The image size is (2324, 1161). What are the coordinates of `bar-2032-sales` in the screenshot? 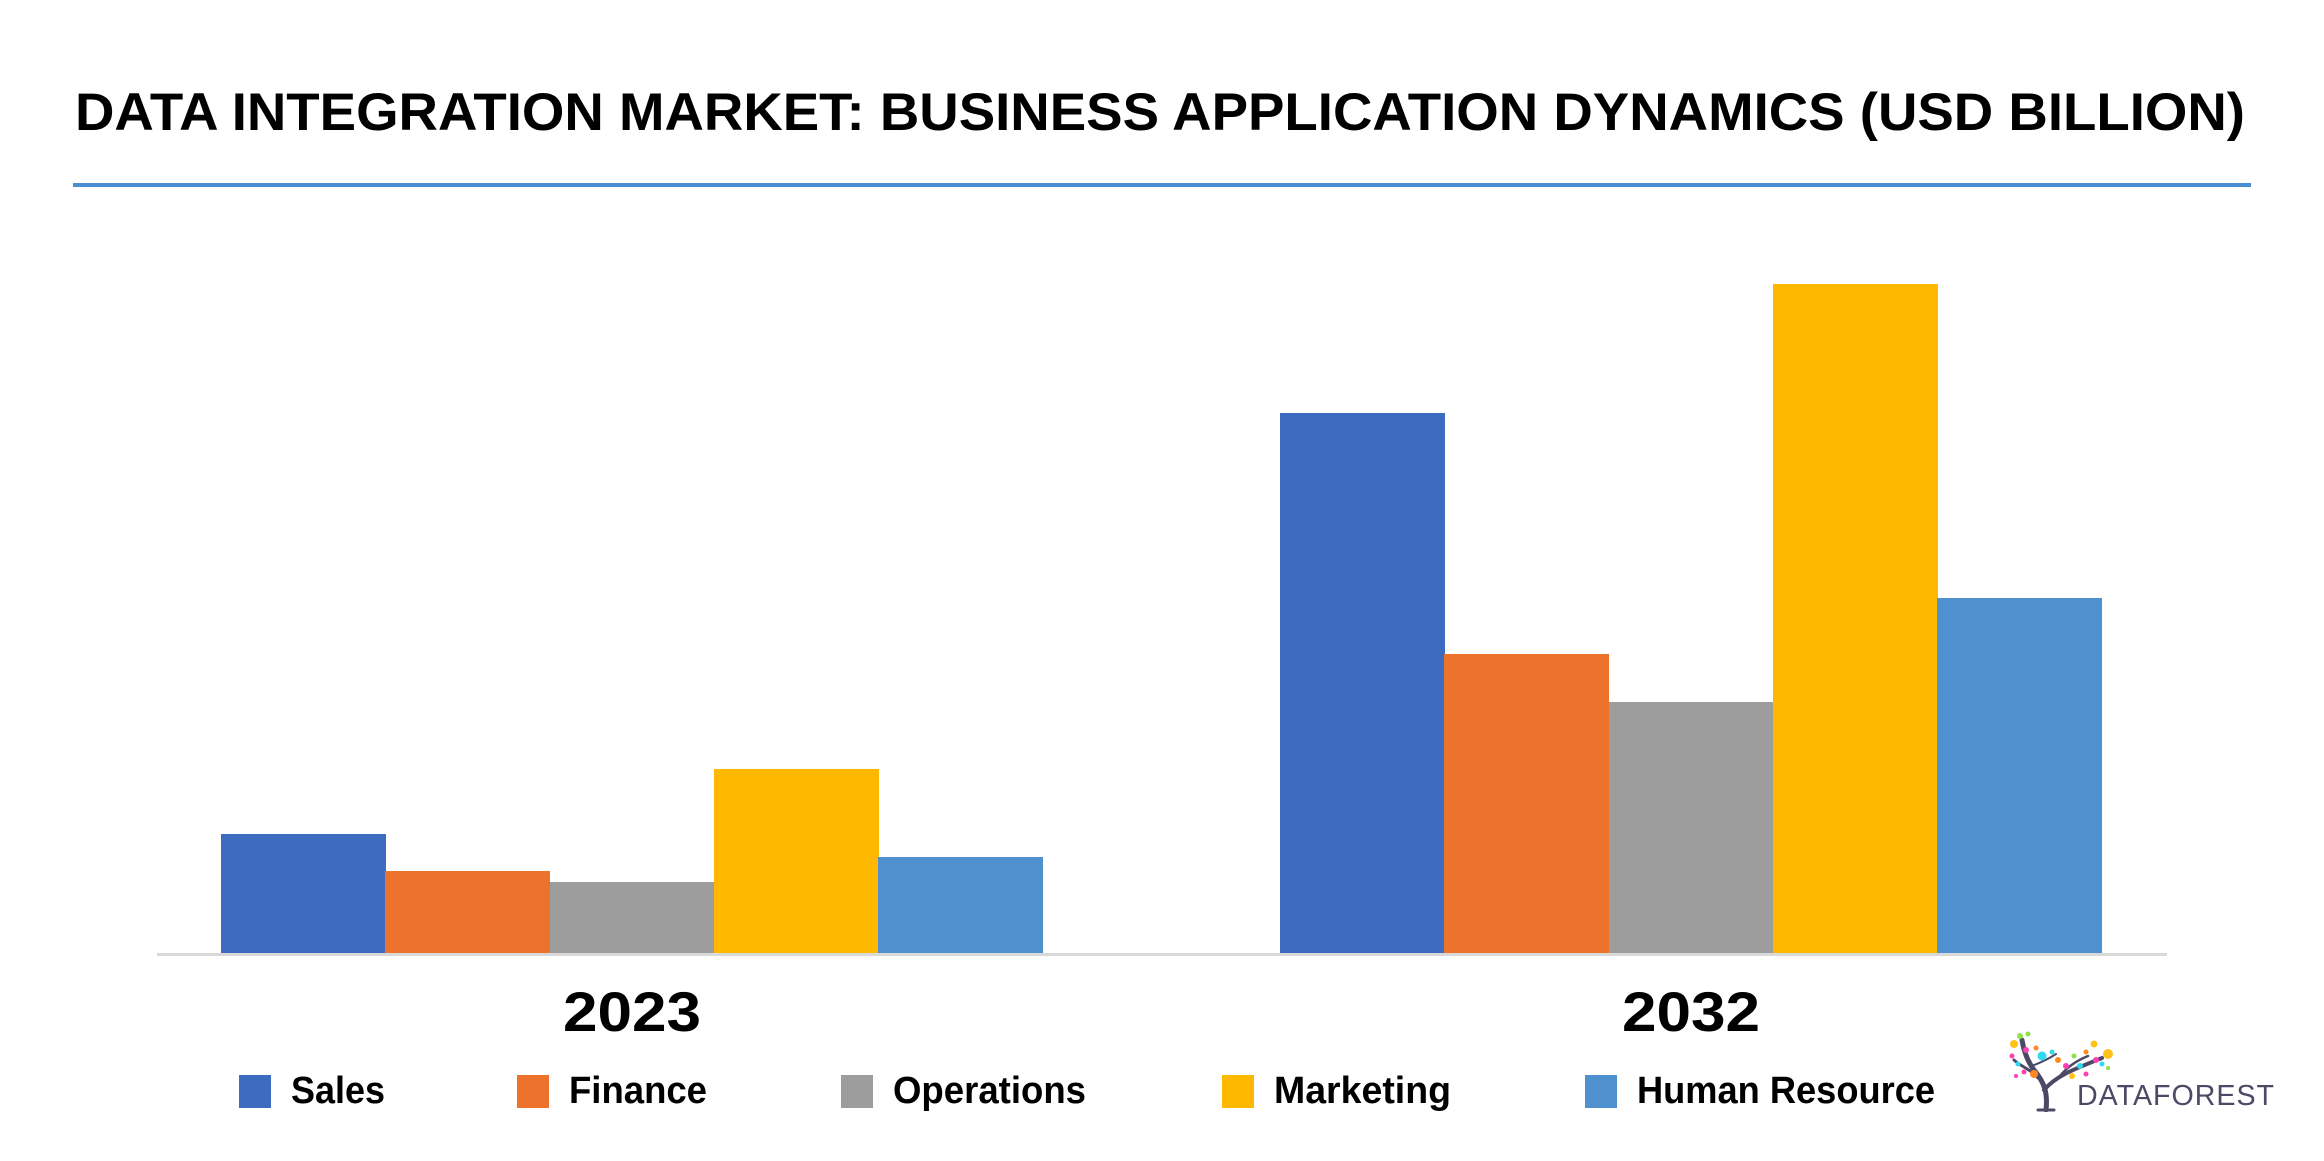 It's located at (1362, 682).